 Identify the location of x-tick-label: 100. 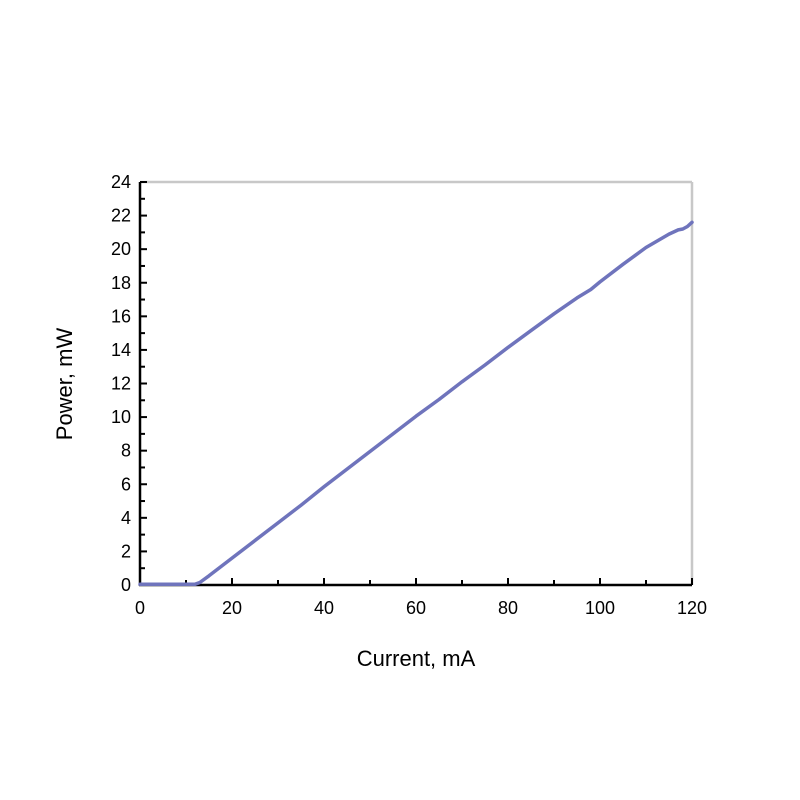
(600, 608).